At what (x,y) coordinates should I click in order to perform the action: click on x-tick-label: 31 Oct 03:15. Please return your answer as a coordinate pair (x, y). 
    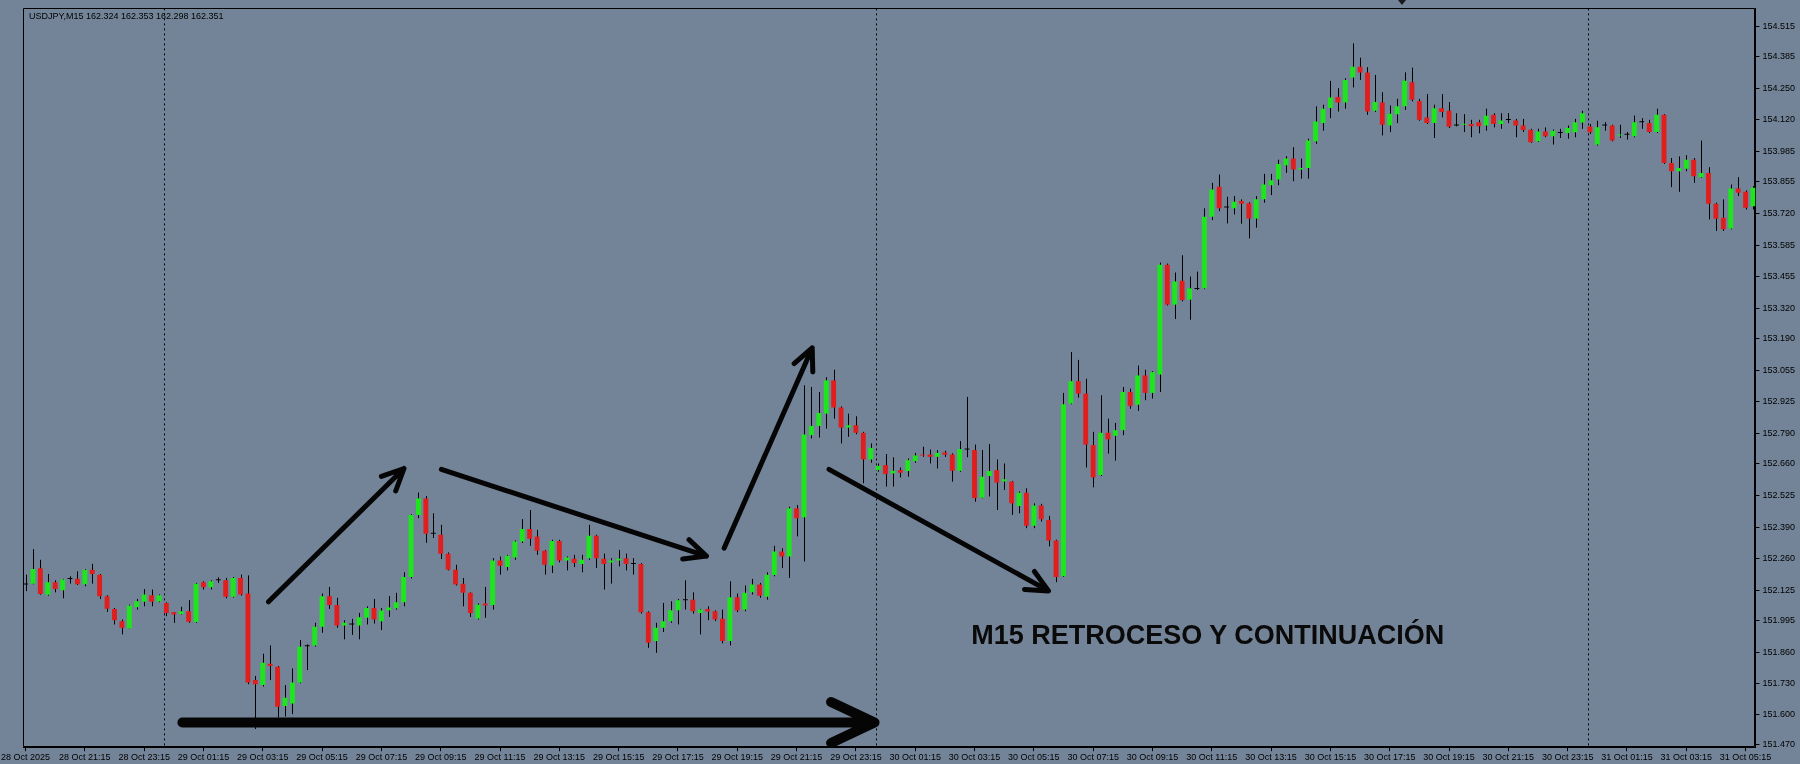
    Looking at the image, I should click on (1686, 757).